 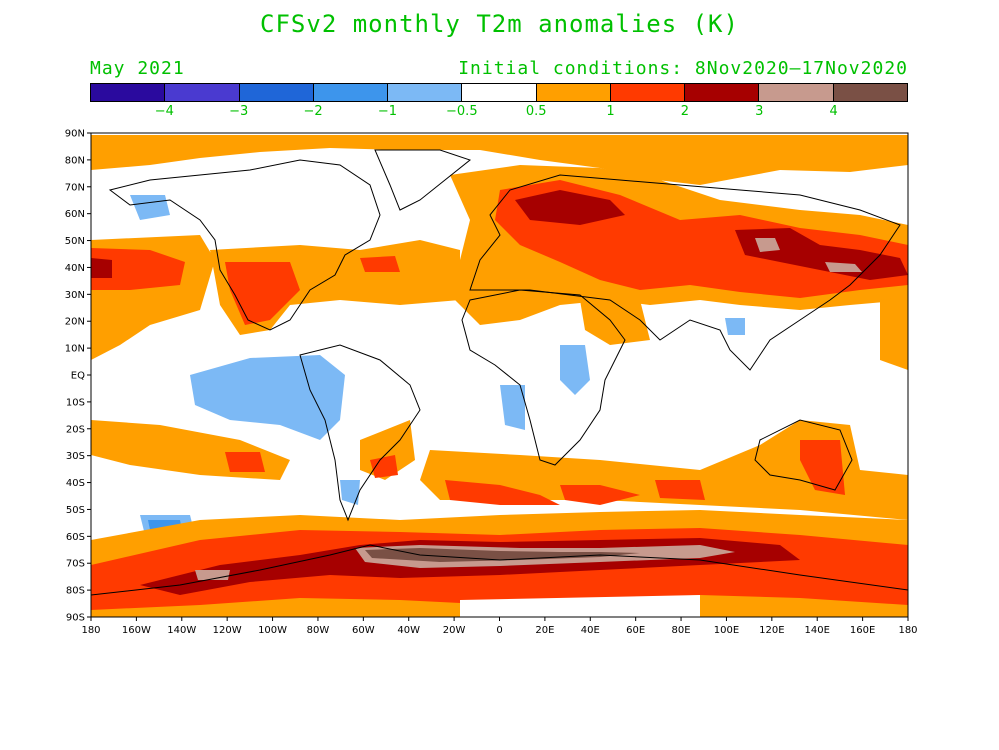 What do you see at coordinates (462, 111) in the screenshot?
I see `legend-label: −0.5` at bounding box center [462, 111].